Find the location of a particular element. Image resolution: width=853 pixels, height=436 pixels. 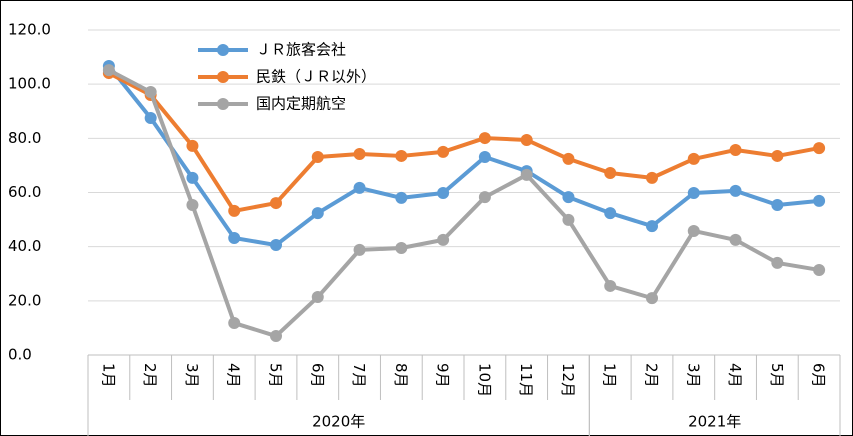

y-tick-label: 0.0 is located at coordinates (20, 355).